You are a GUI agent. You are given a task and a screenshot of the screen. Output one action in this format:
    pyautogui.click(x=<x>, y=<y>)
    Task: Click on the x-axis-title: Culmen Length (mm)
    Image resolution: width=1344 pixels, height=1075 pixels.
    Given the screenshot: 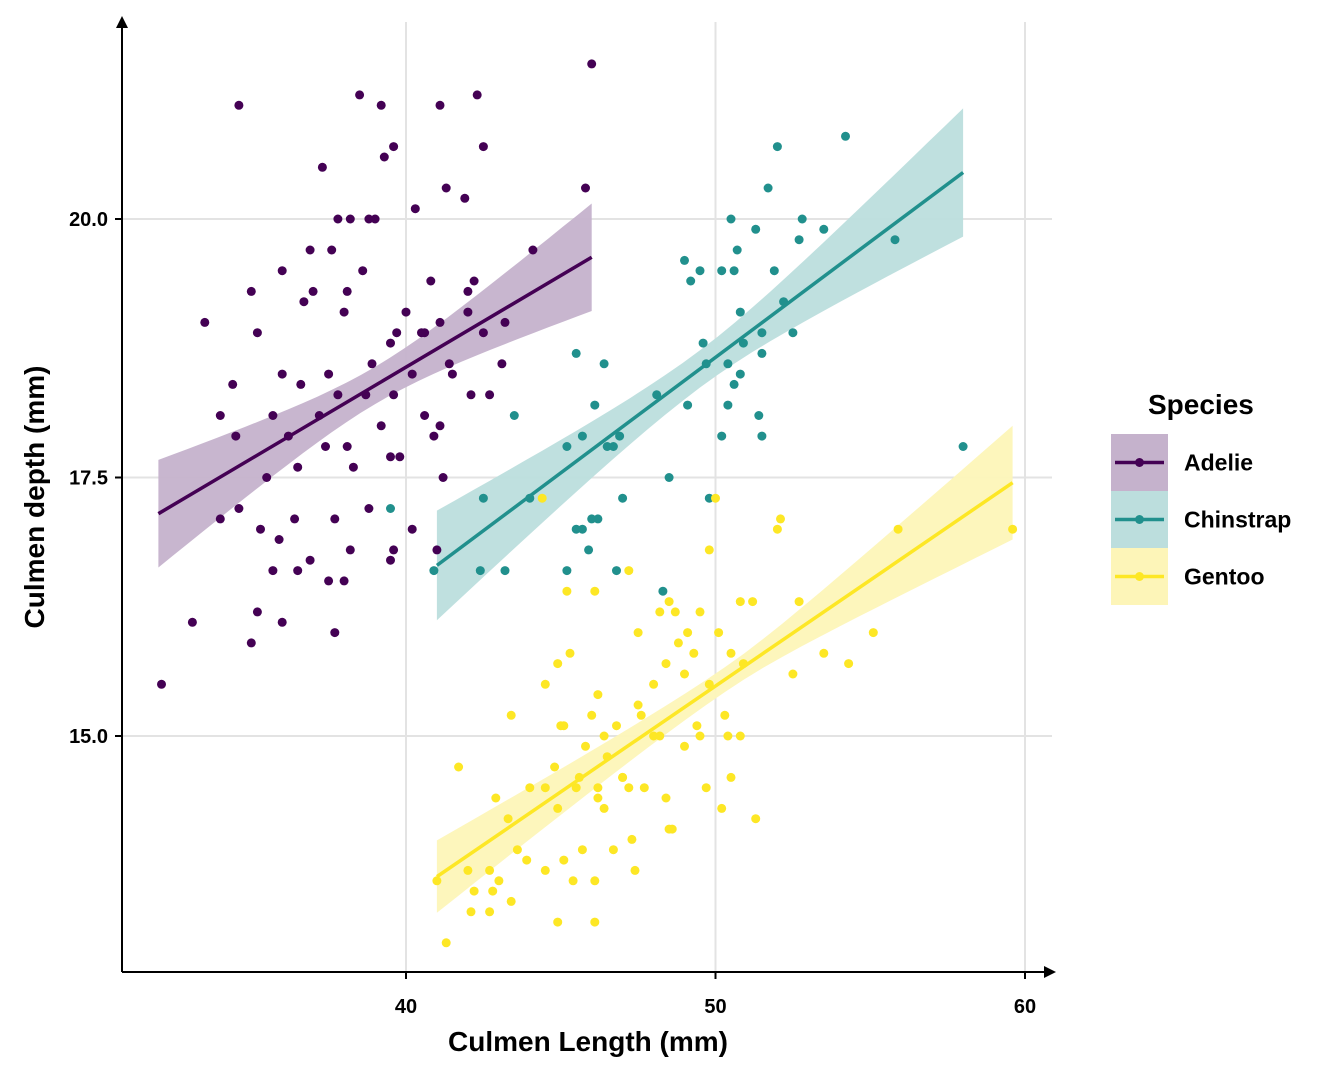 What is the action you would take?
    pyautogui.click(x=588, y=1041)
    